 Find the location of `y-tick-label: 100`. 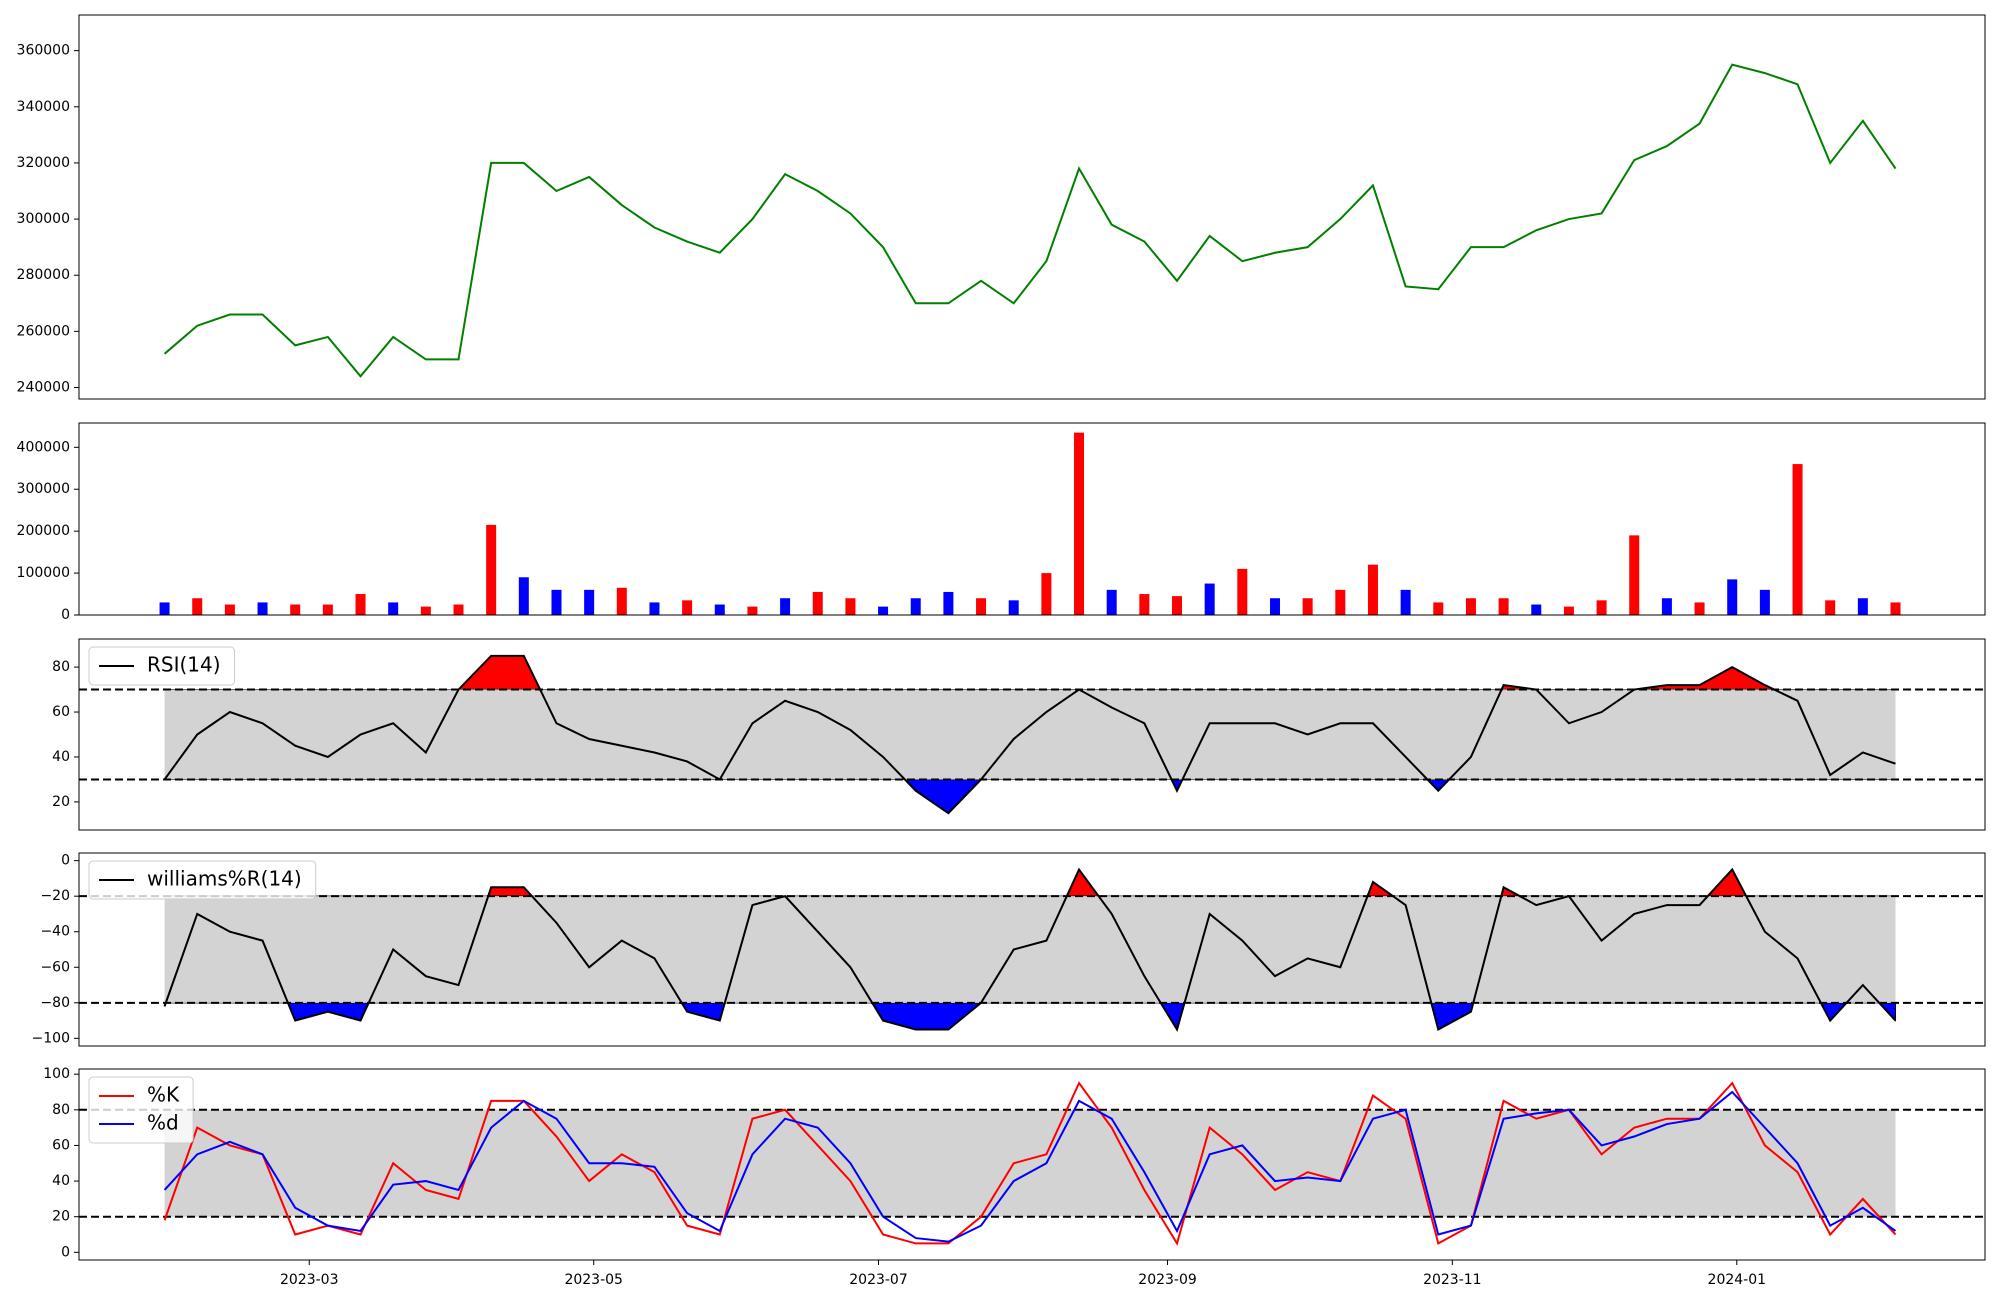

y-tick-label: 100 is located at coordinates (56, 1074).